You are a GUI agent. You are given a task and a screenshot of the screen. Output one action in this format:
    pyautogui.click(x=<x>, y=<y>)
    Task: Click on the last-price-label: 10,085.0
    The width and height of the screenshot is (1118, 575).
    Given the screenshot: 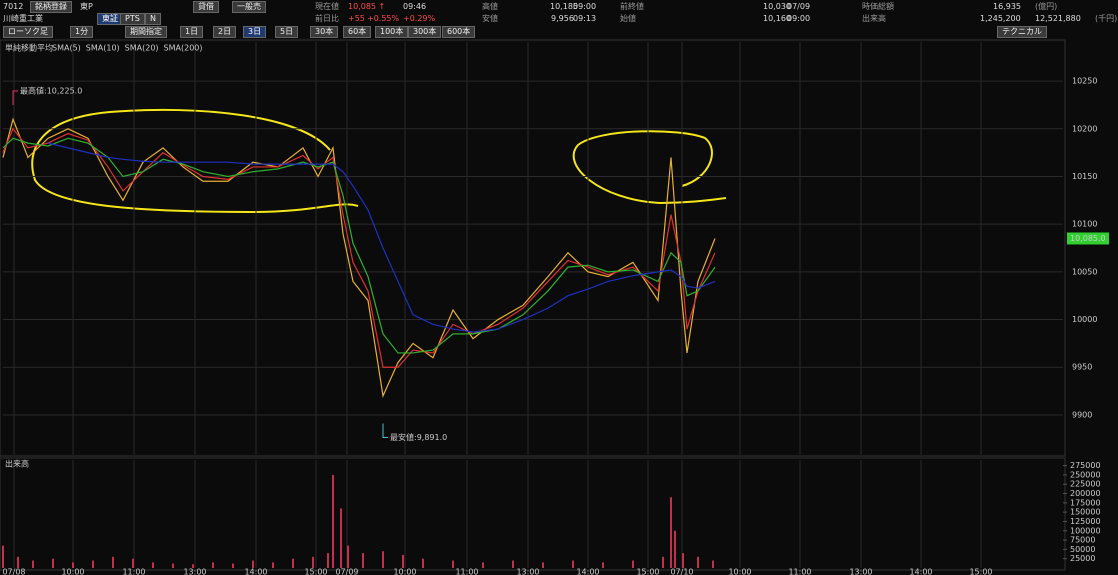 What is the action you would take?
    pyautogui.click(x=1088, y=238)
    